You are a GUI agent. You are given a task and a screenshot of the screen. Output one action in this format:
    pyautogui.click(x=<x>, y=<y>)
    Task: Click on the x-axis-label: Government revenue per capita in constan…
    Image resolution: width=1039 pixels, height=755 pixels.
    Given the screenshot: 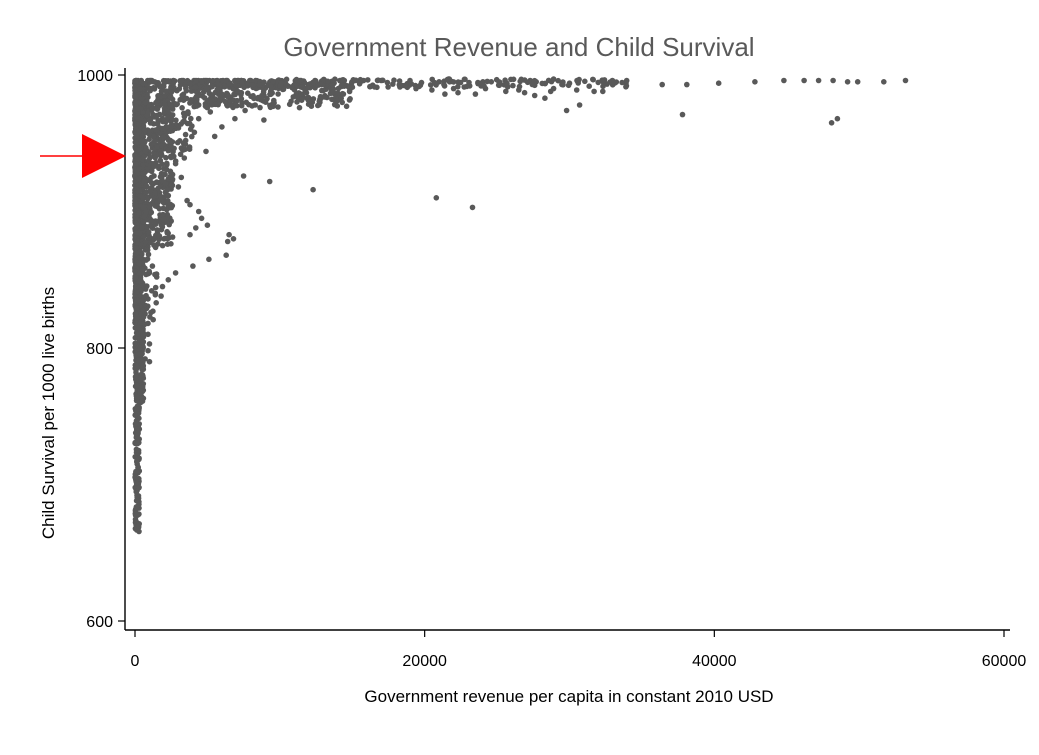 What is the action you would take?
    pyautogui.click(x=568, y=696)
    